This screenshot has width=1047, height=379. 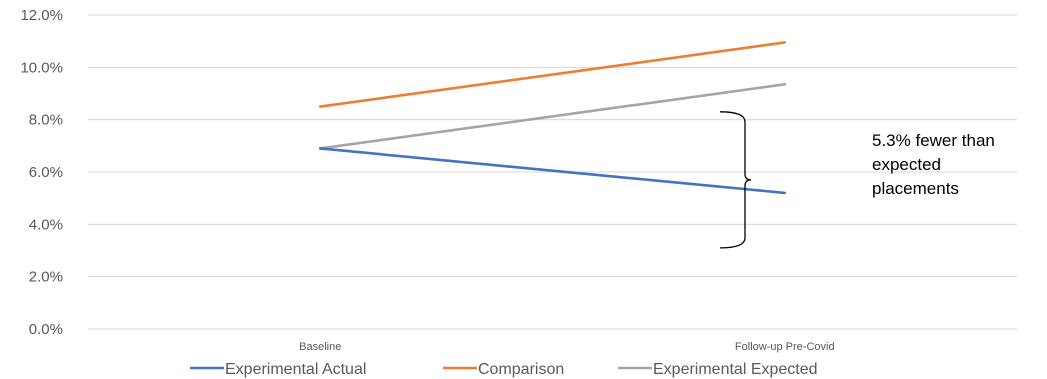 What do you see at coordinates (735, 180) in the screenshot?
I see `annotation-bracket` at bounding box center [735, 180].